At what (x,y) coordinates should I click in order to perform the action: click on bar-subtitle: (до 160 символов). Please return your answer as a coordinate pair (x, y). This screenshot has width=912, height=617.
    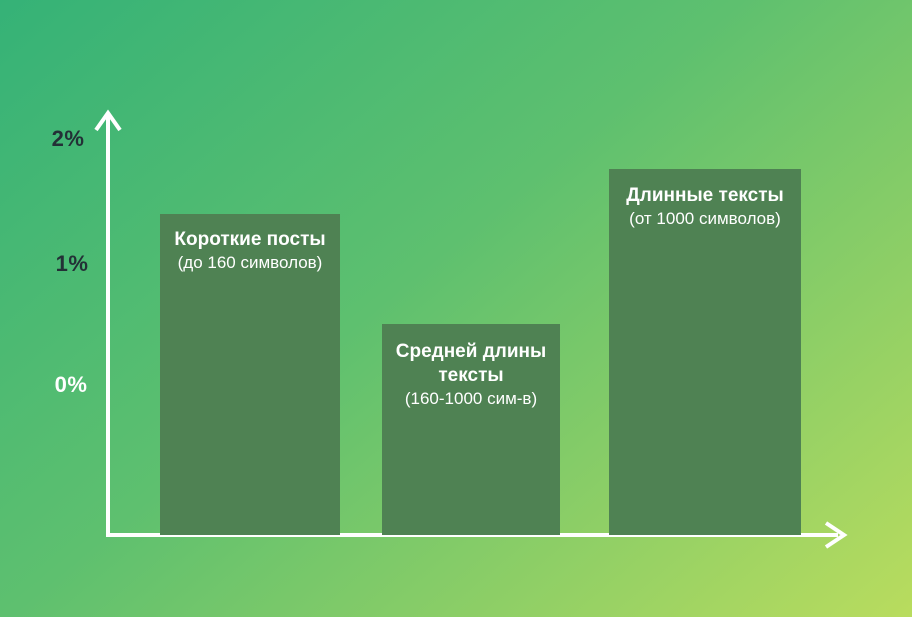
    Looking at the image, I should click on (250, 262).